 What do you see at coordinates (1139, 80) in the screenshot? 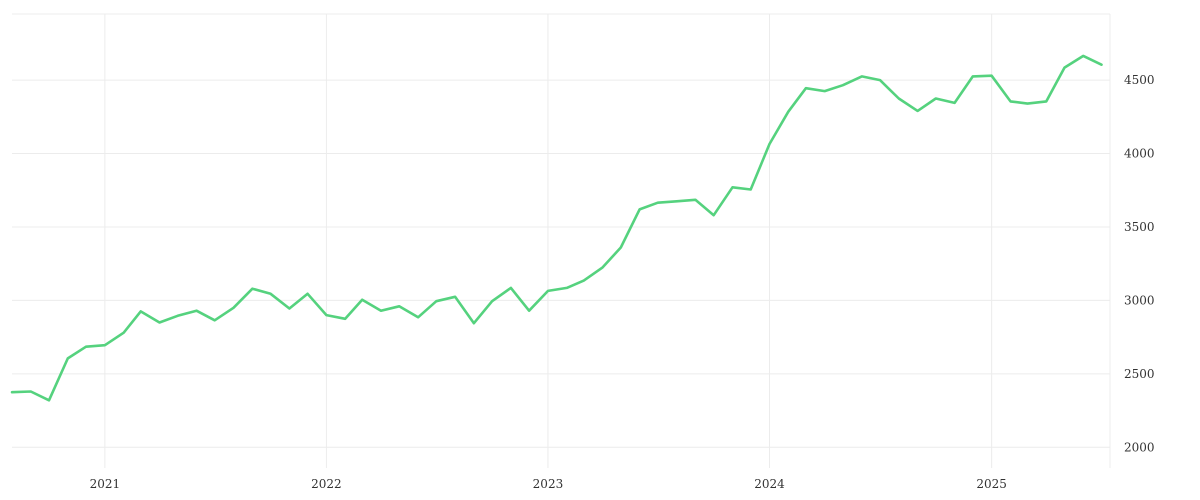
I see `y-tick-label-4500: 4500` at bounding box center [1139, 80].